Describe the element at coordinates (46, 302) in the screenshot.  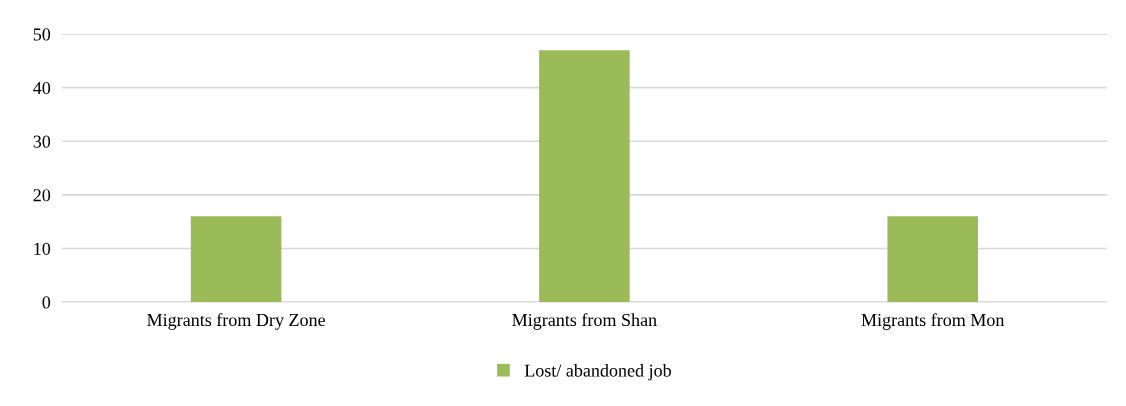
I see `y-tick-label: 0` at that location.